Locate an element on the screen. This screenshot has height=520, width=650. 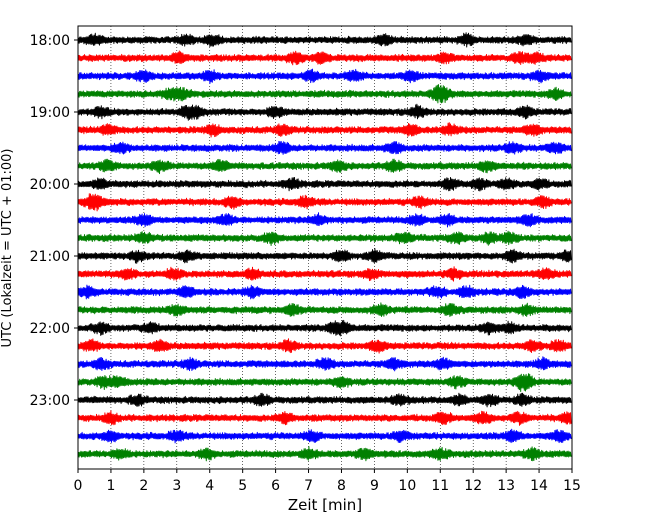
x-tick-label: 12 is located at coordinates (473, 486).